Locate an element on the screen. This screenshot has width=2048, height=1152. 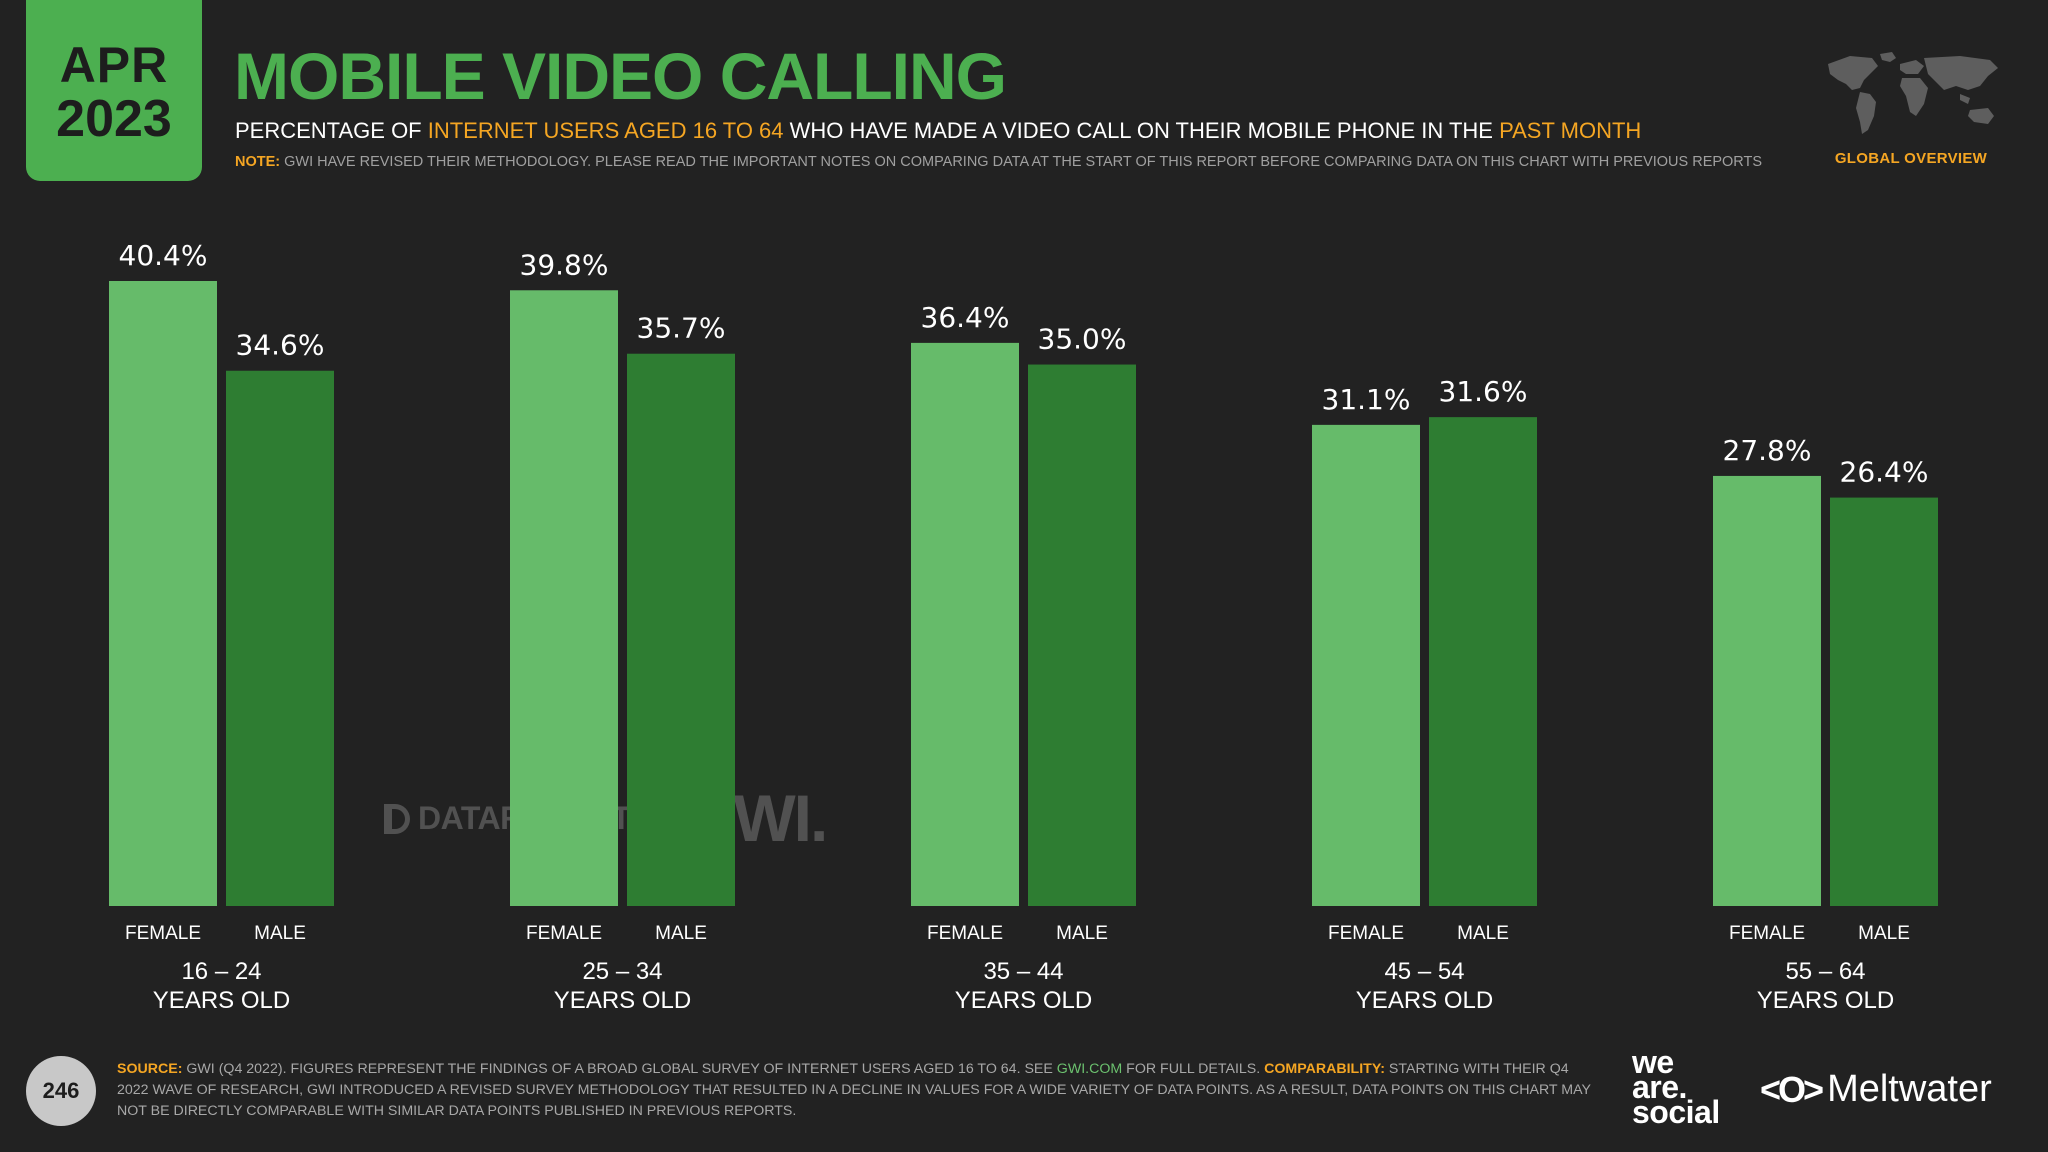
bar-value-male-2: 35.7% is located at coordinates (681, 328).